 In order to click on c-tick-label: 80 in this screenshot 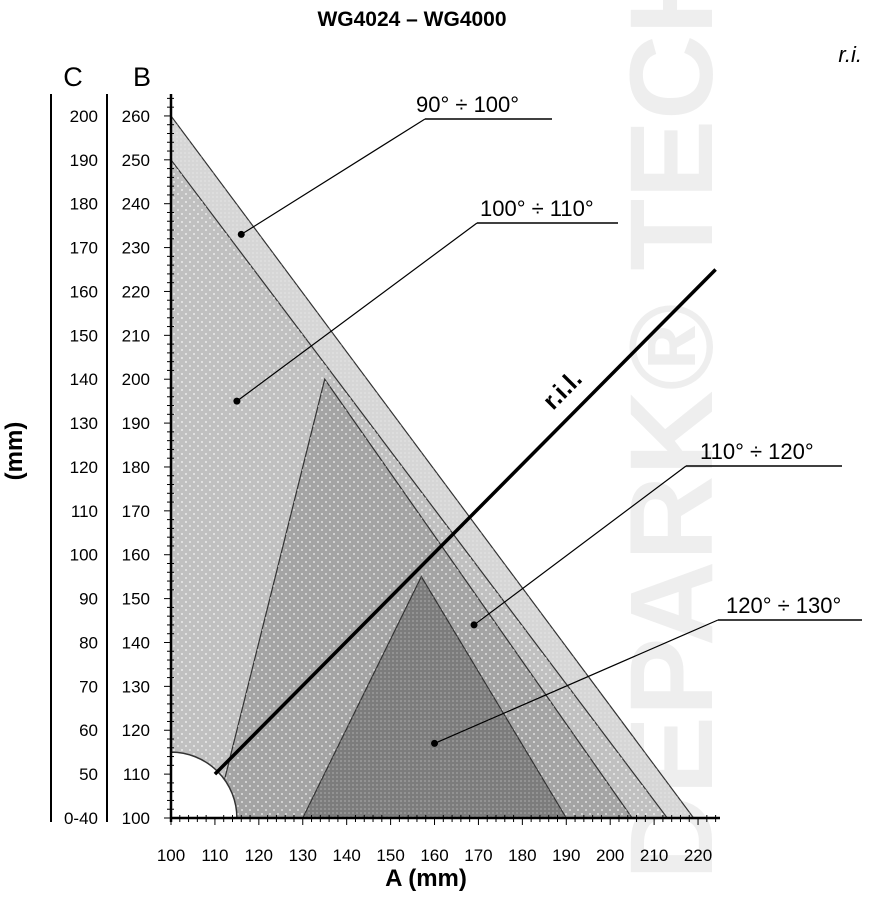, I will do `click(88, 642)`.